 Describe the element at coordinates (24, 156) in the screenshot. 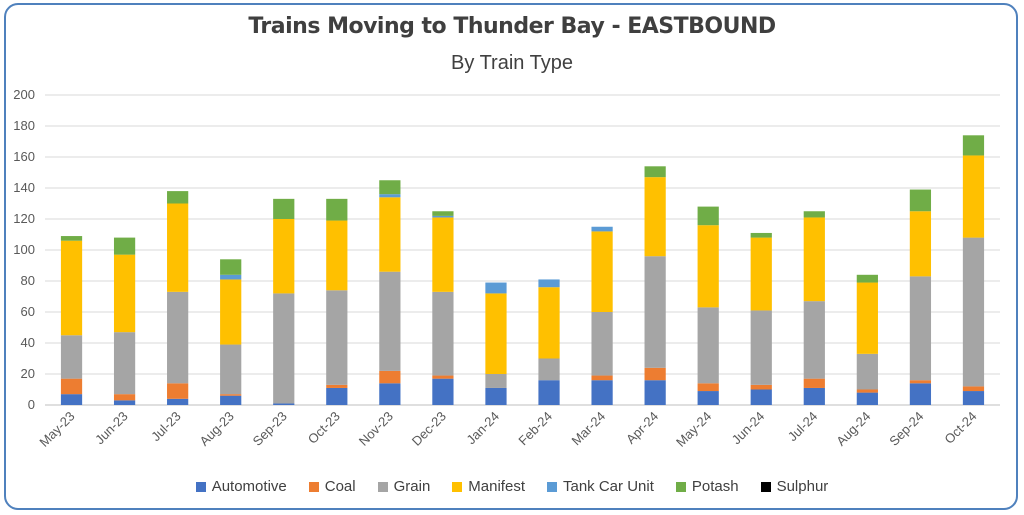

I see `y-tick-label: 160` at that location.